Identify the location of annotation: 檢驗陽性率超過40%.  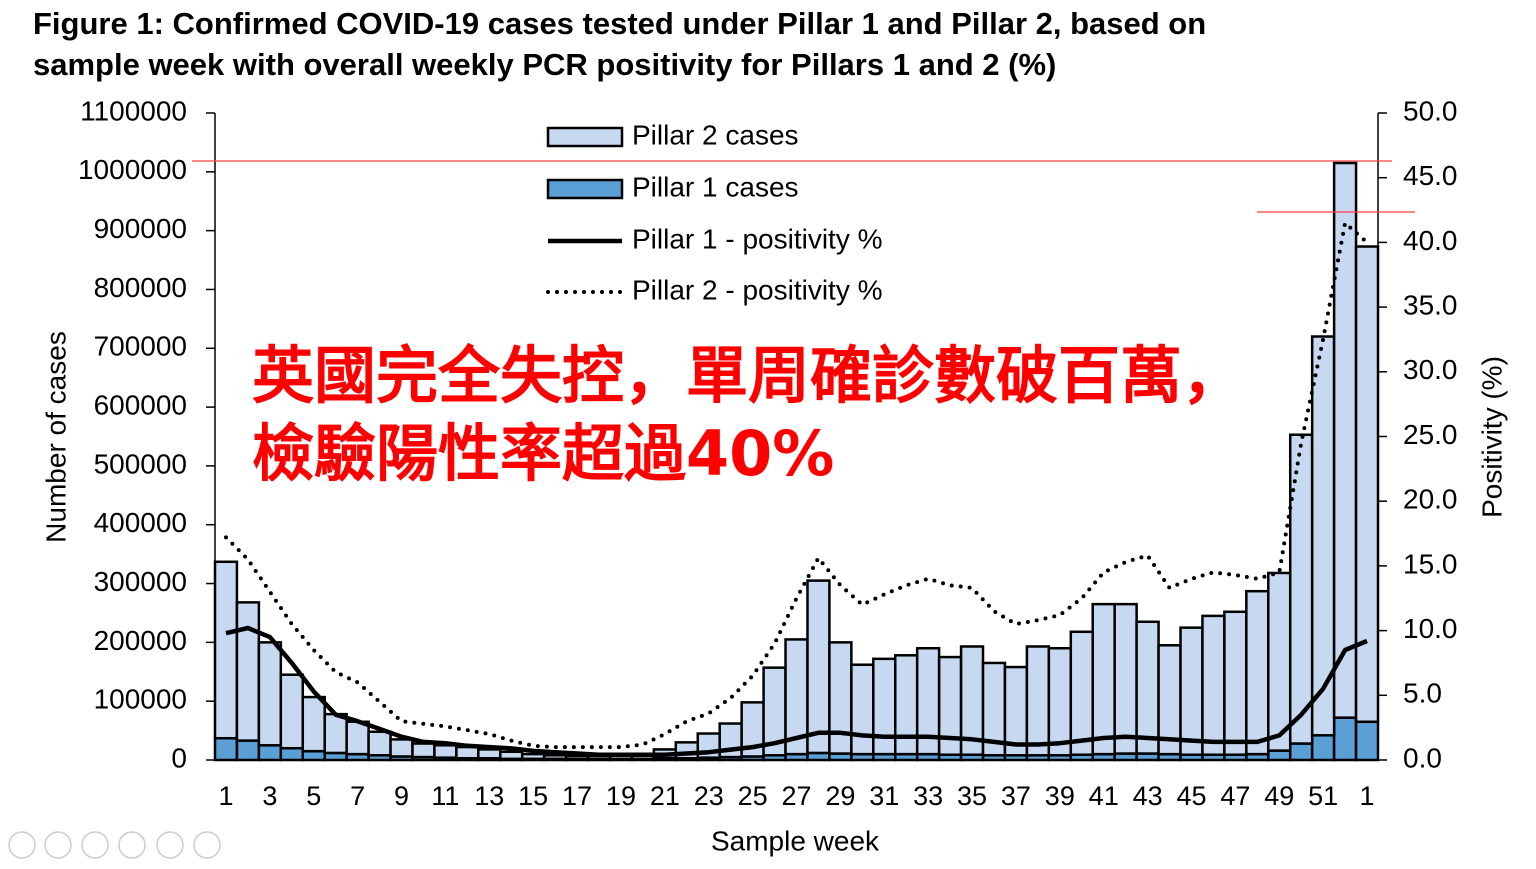
(543, 453).